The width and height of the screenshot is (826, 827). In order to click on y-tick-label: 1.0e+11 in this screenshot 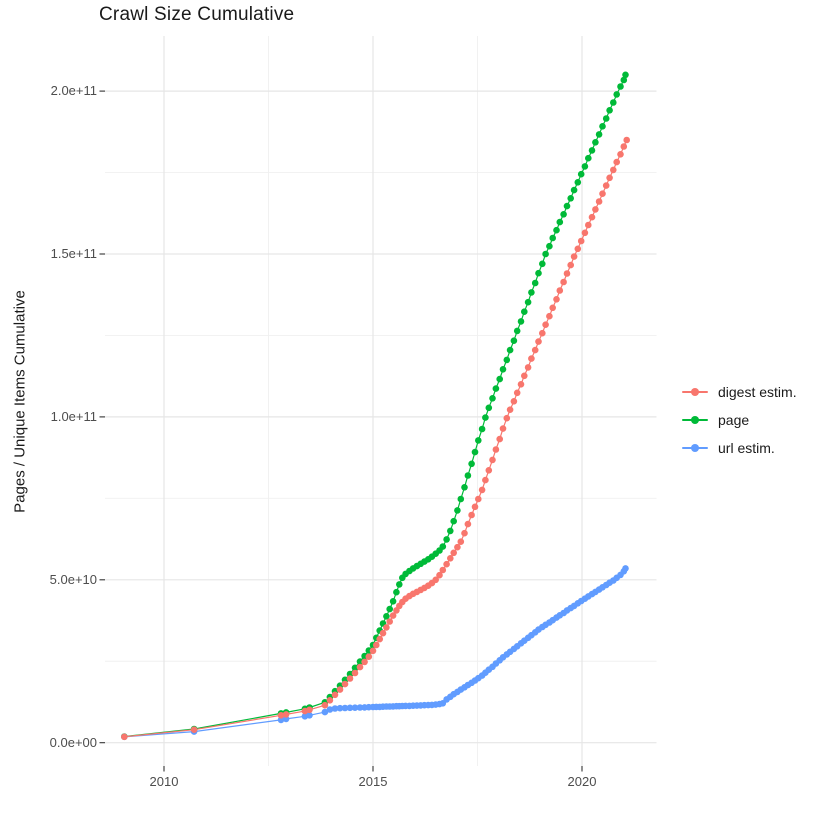, I will do `click(73, 416)`.